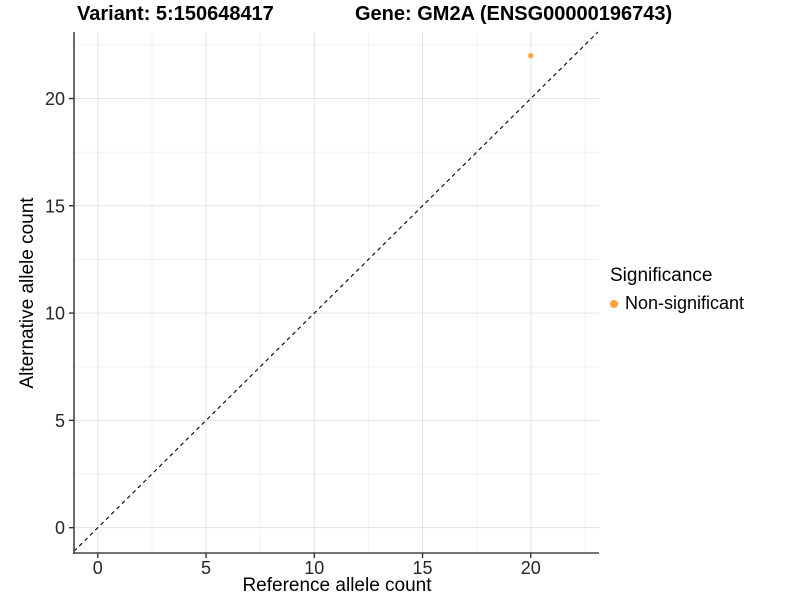 Image resolution: width=800 pixels, height=600 pixels. What do you see at coordinates (55, 314) in the screenshot?
I see `y-tick-label: 10` at bounding box center [55, 314].